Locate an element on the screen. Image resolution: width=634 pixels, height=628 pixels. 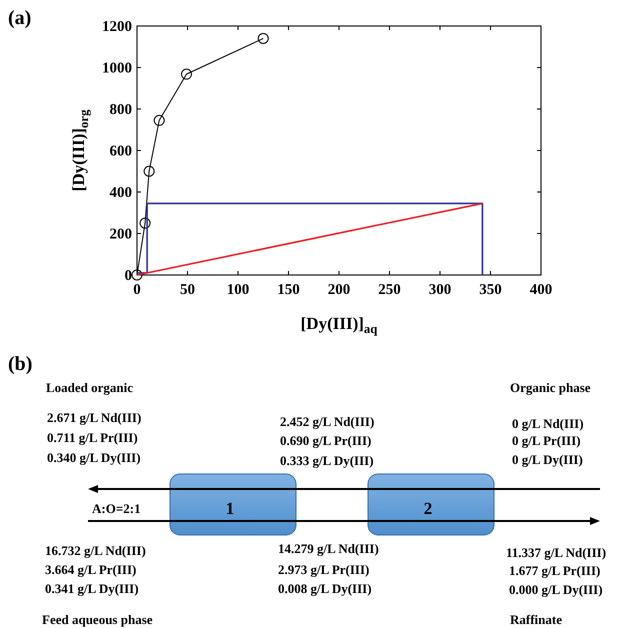
text: 0.000 g/L Dy(III) is located at coordinates (556, 589).